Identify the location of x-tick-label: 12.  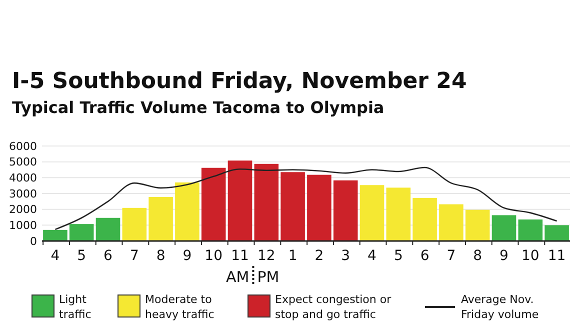
(266, 256).